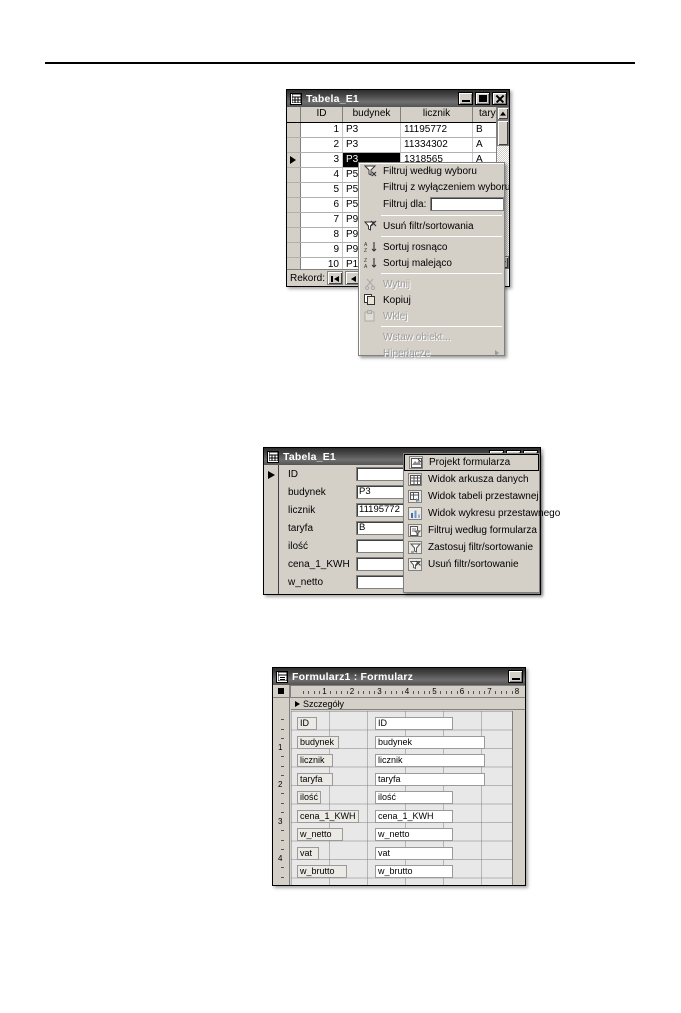  Describe the element at coordinates (431, 316) in the screenshot. I see `context-menu-item-11: Wklej` at that location.